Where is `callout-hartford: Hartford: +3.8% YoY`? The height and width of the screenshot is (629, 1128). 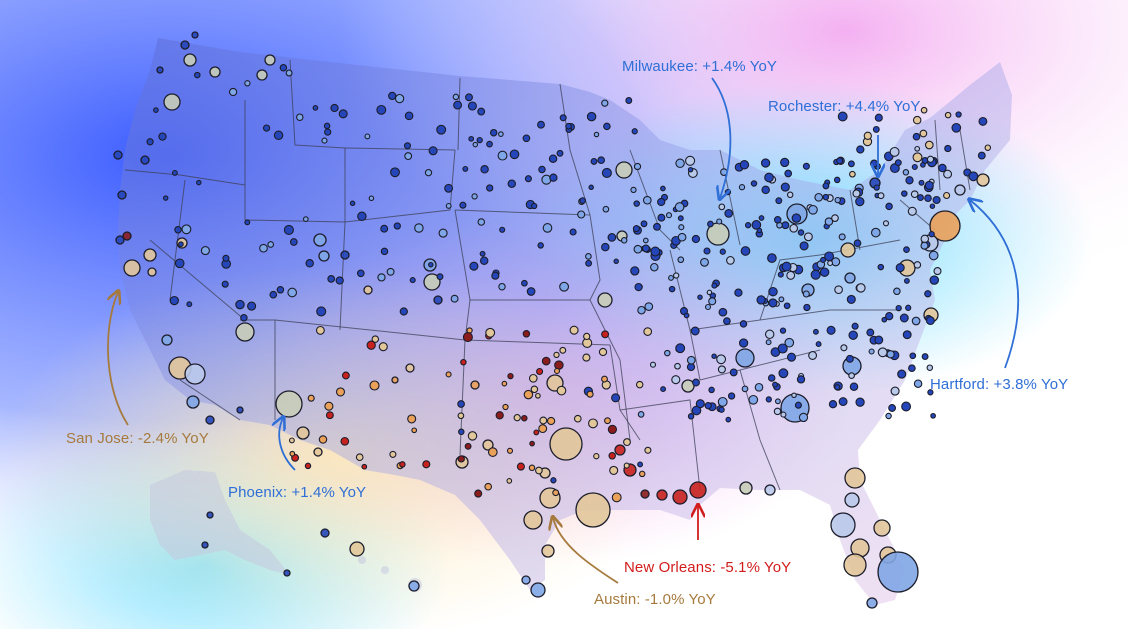 callout-hartford: Hartford: +3.8% YoY is located at coordinates (999, 384).